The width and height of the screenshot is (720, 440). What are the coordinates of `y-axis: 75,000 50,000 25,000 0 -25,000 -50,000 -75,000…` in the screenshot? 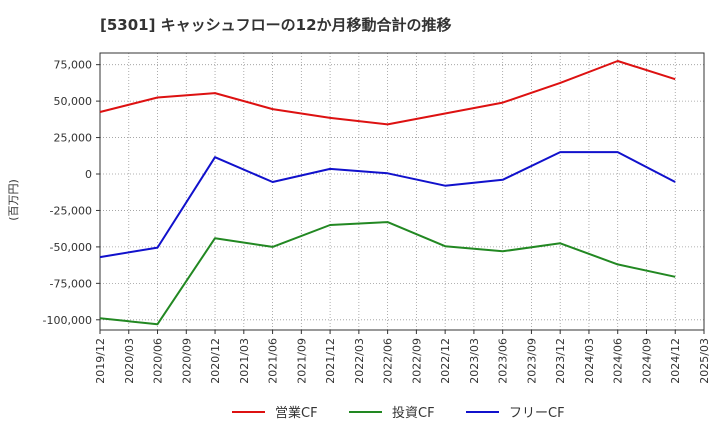 It's located at (71, 193).